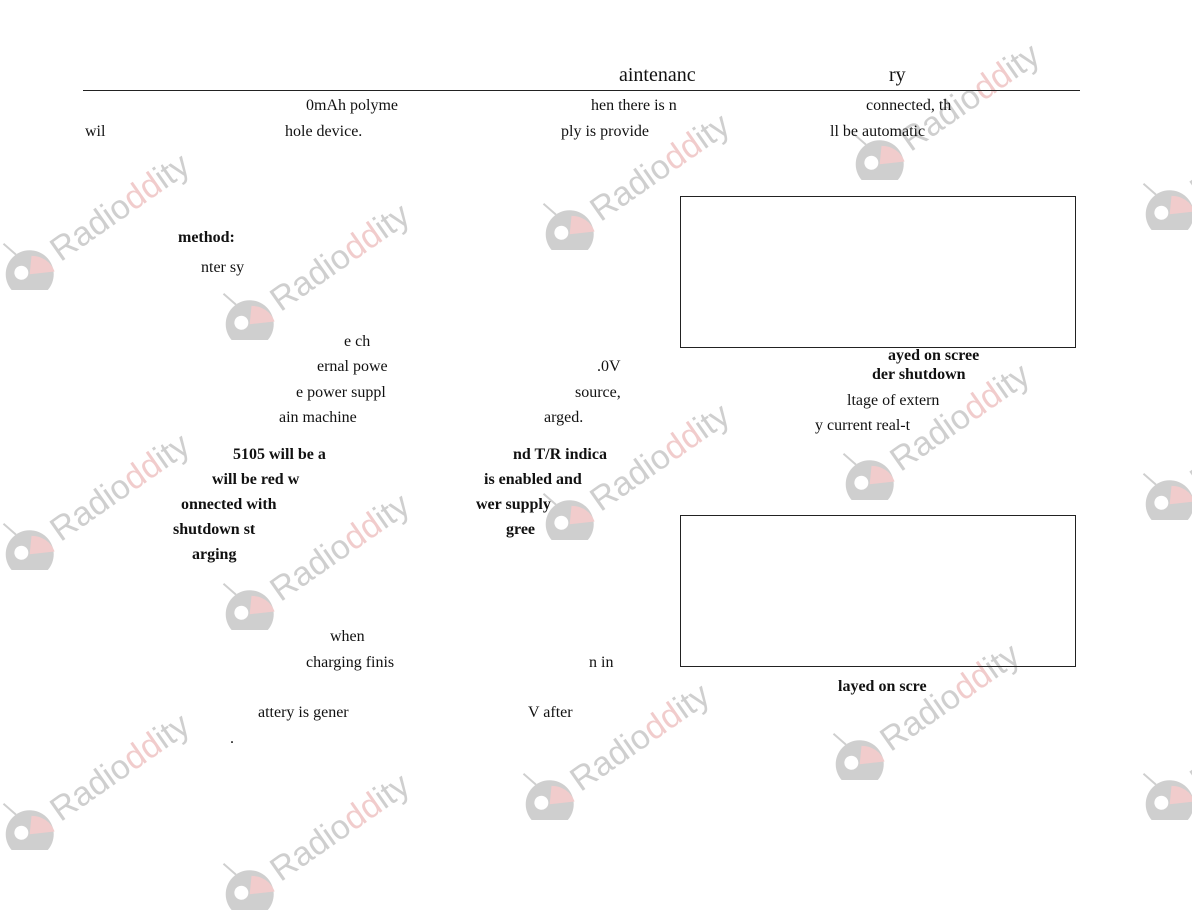 This screenshot has height=910, width=1192. What do you see at coordinates (232, 738) in the screenshot?
I see `period-mark: .` at bounding box center [232, 738].